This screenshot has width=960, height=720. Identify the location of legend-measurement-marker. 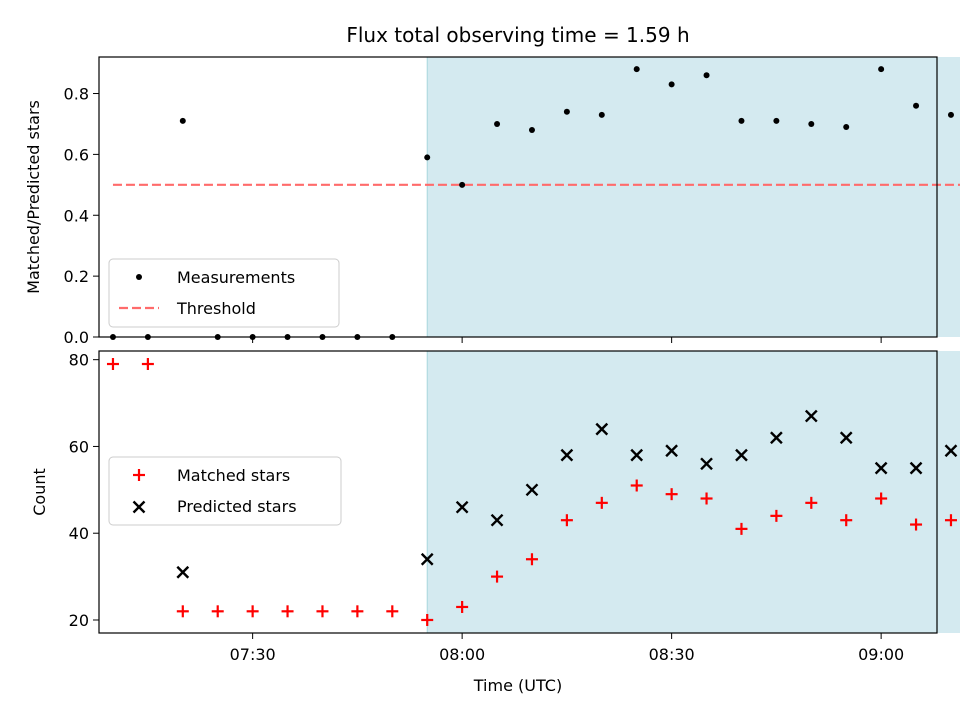
(139, 277).